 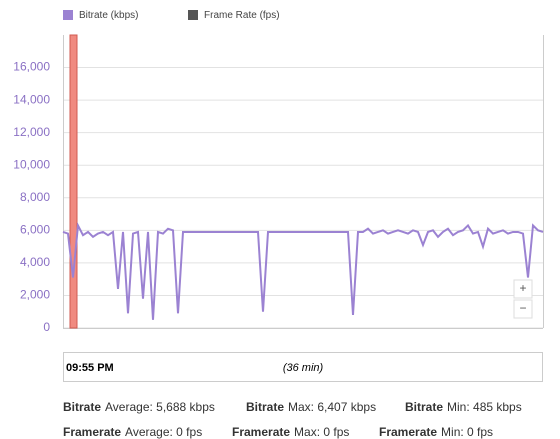 I want to click on y-tick-label: 10,000, so click(x=31, y=164).